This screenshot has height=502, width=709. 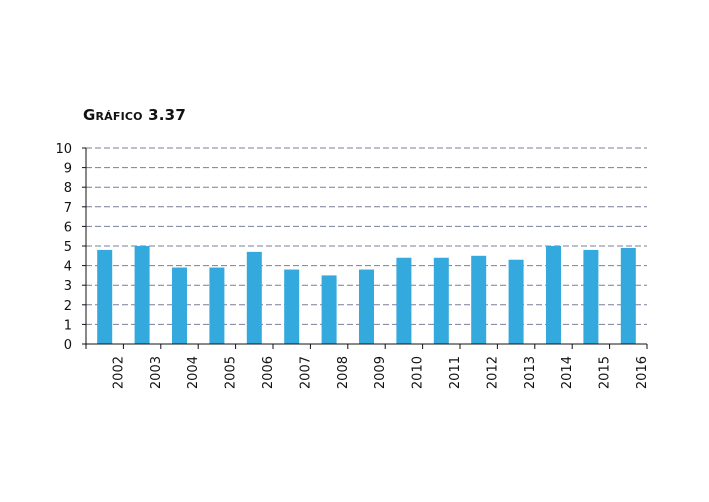 What do you see at coordinates (193, 372) in the screenshot?
I see `x-tick-label-2004: 2004` at bounding box center [193, 372].